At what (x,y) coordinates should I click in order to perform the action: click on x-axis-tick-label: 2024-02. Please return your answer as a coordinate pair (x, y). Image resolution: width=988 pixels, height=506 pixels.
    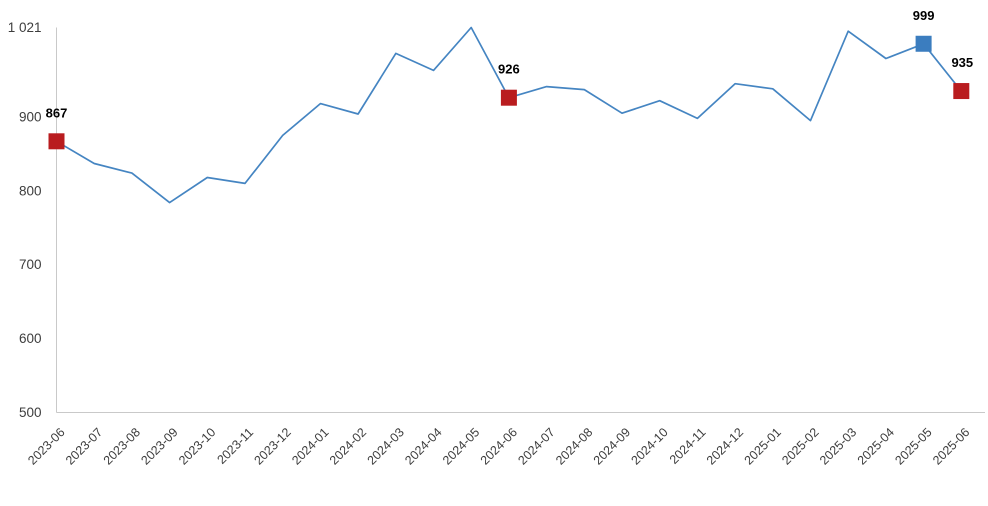
    Looking at the image, I should click on (348, 446).